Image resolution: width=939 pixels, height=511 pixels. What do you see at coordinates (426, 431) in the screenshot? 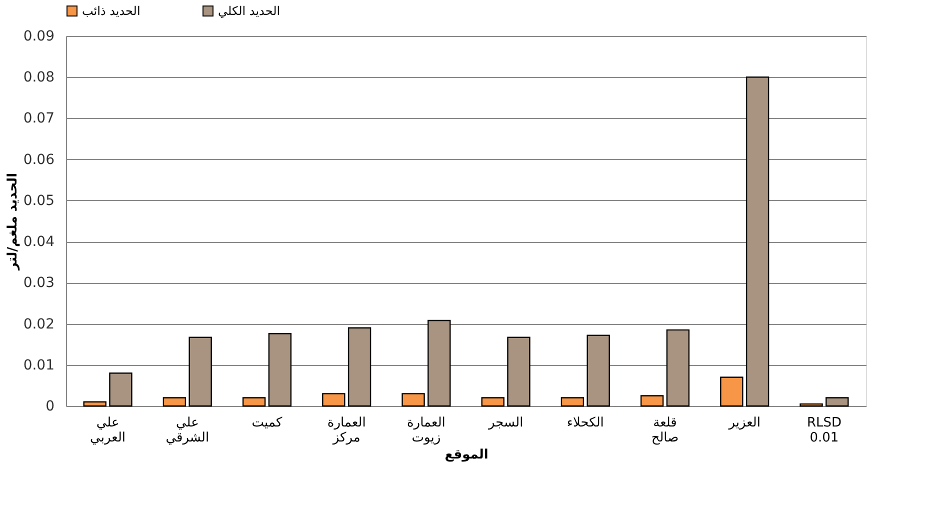
I see `x-tick-label: العمارة زيوت` at bounding box center [426, 431].